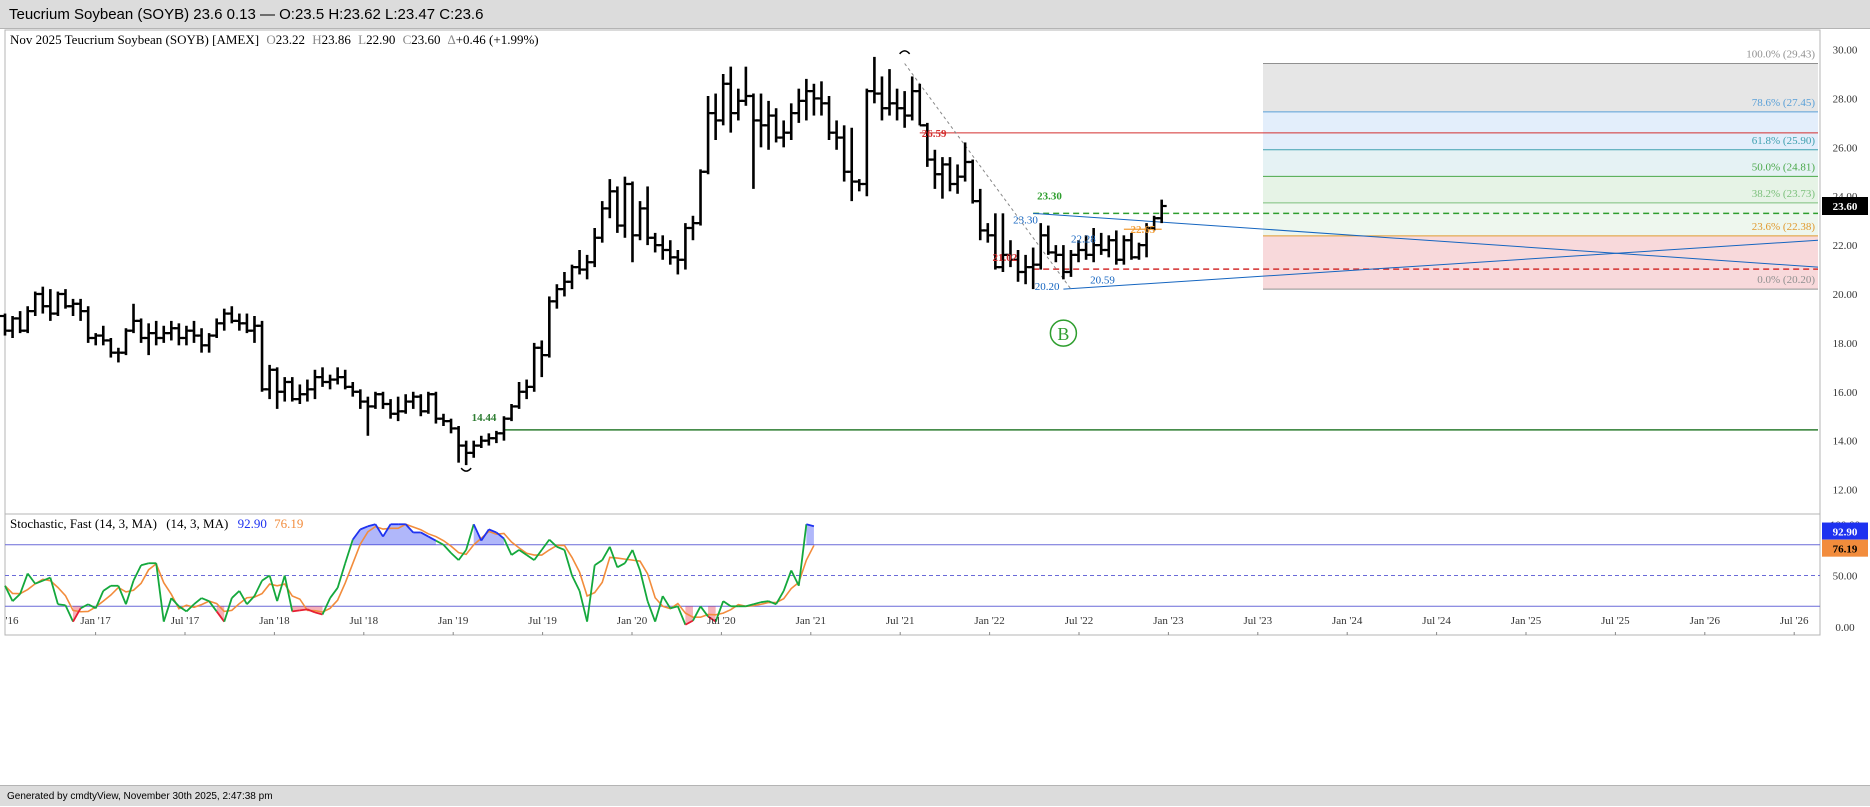 The height and width of the screenshot is (807, 1870). I want to click on fibonacci-zones, so click(1540, 176).